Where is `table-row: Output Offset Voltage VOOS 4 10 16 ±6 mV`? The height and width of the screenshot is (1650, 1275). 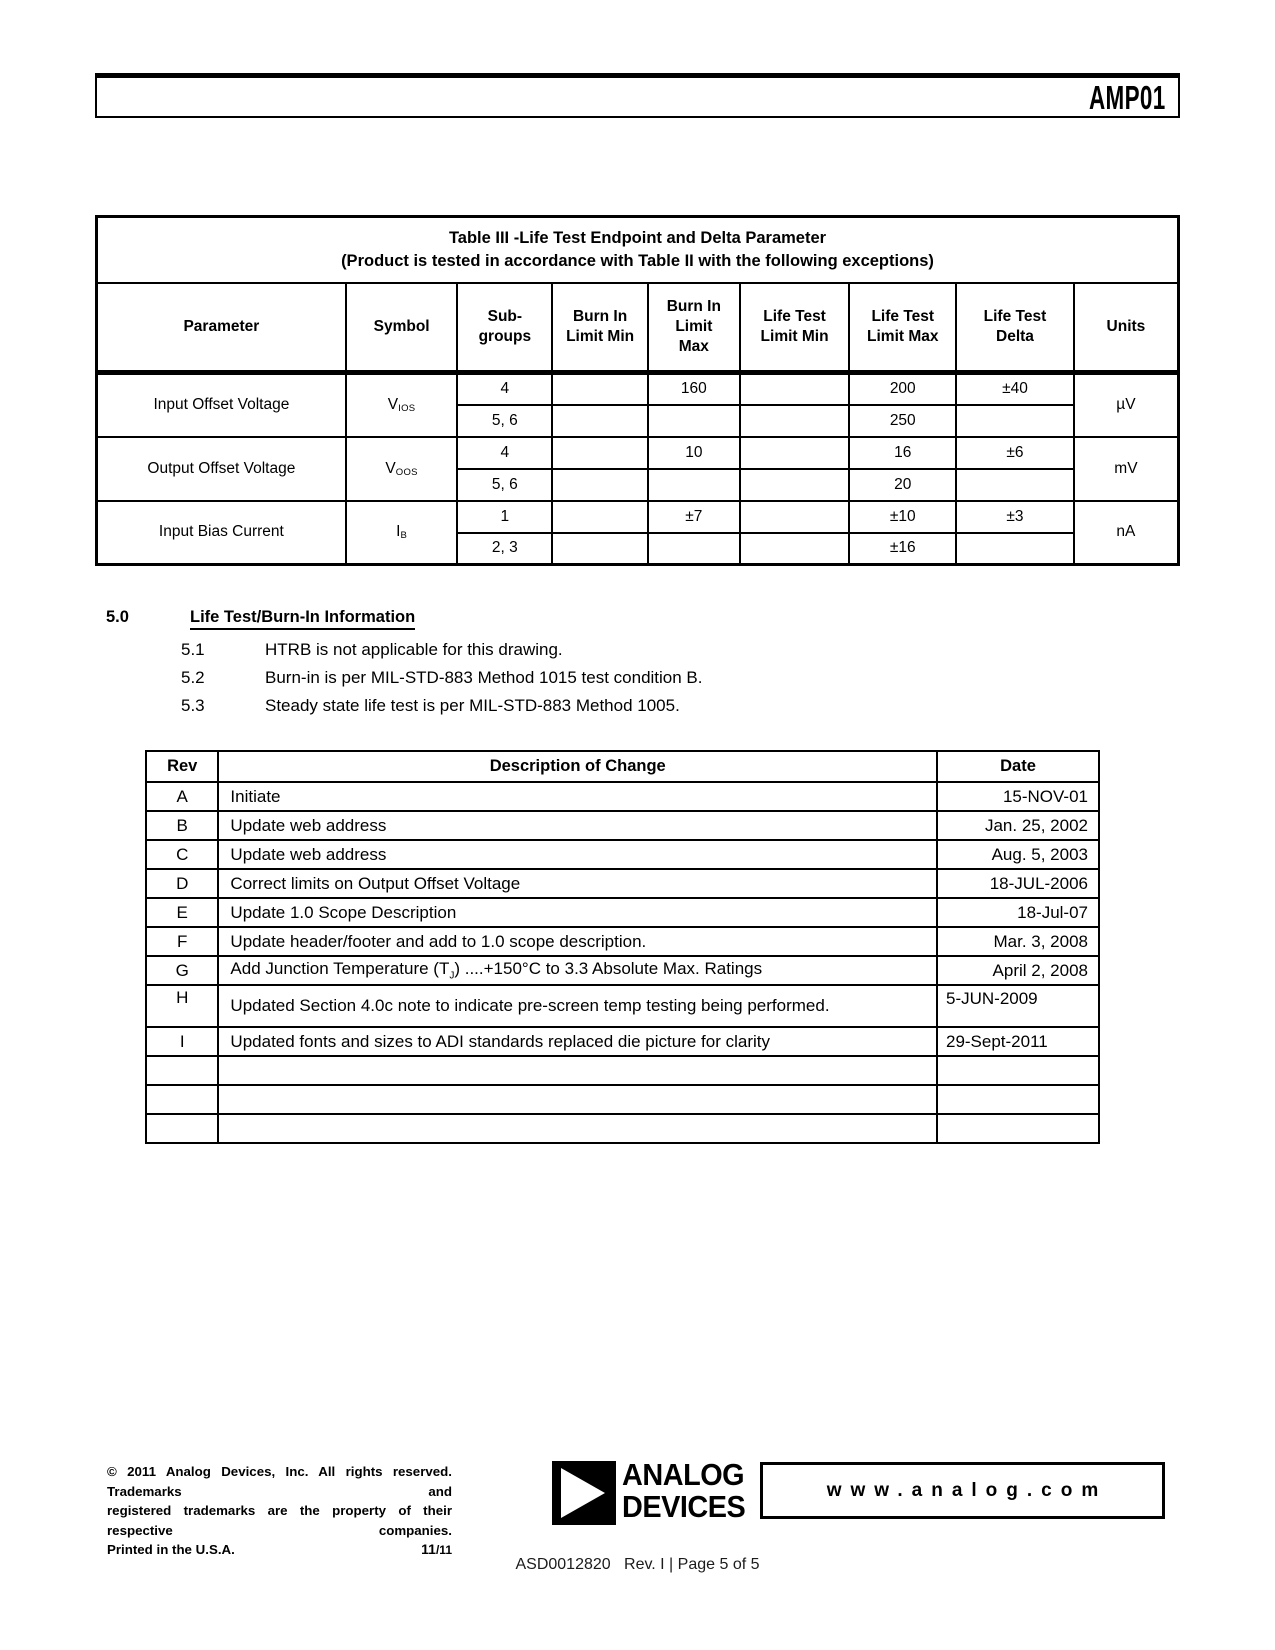 table-row: Output Offset Voltage VOOS 4 10 16 ±6 mV is located at coordinates (637, 468).